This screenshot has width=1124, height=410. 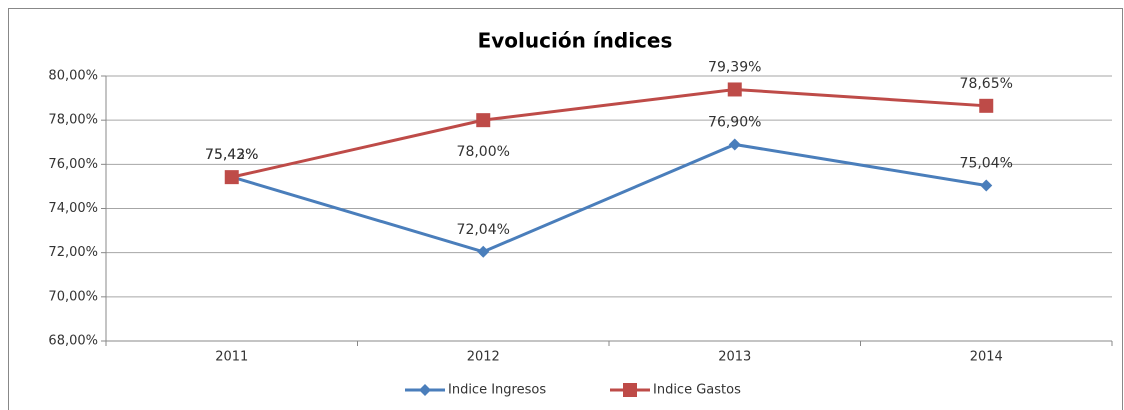 I want to click on data-label: 79,39%, so click(x=734, y=67).